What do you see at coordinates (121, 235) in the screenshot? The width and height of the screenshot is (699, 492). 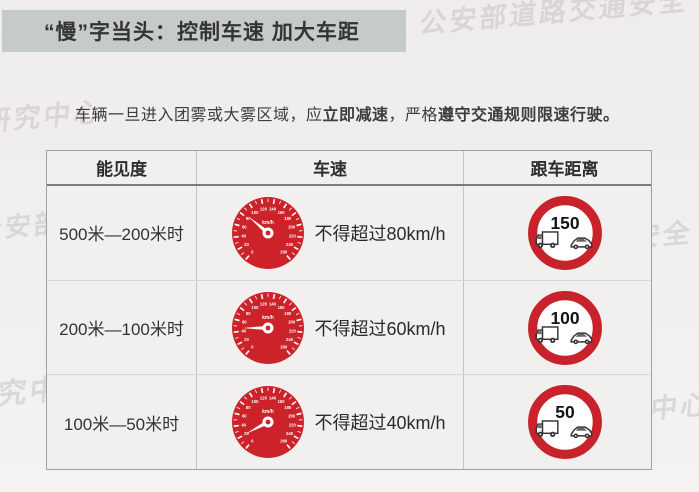 I see `visibility-range: 500米—200米时` at bounding box center [121, 235].